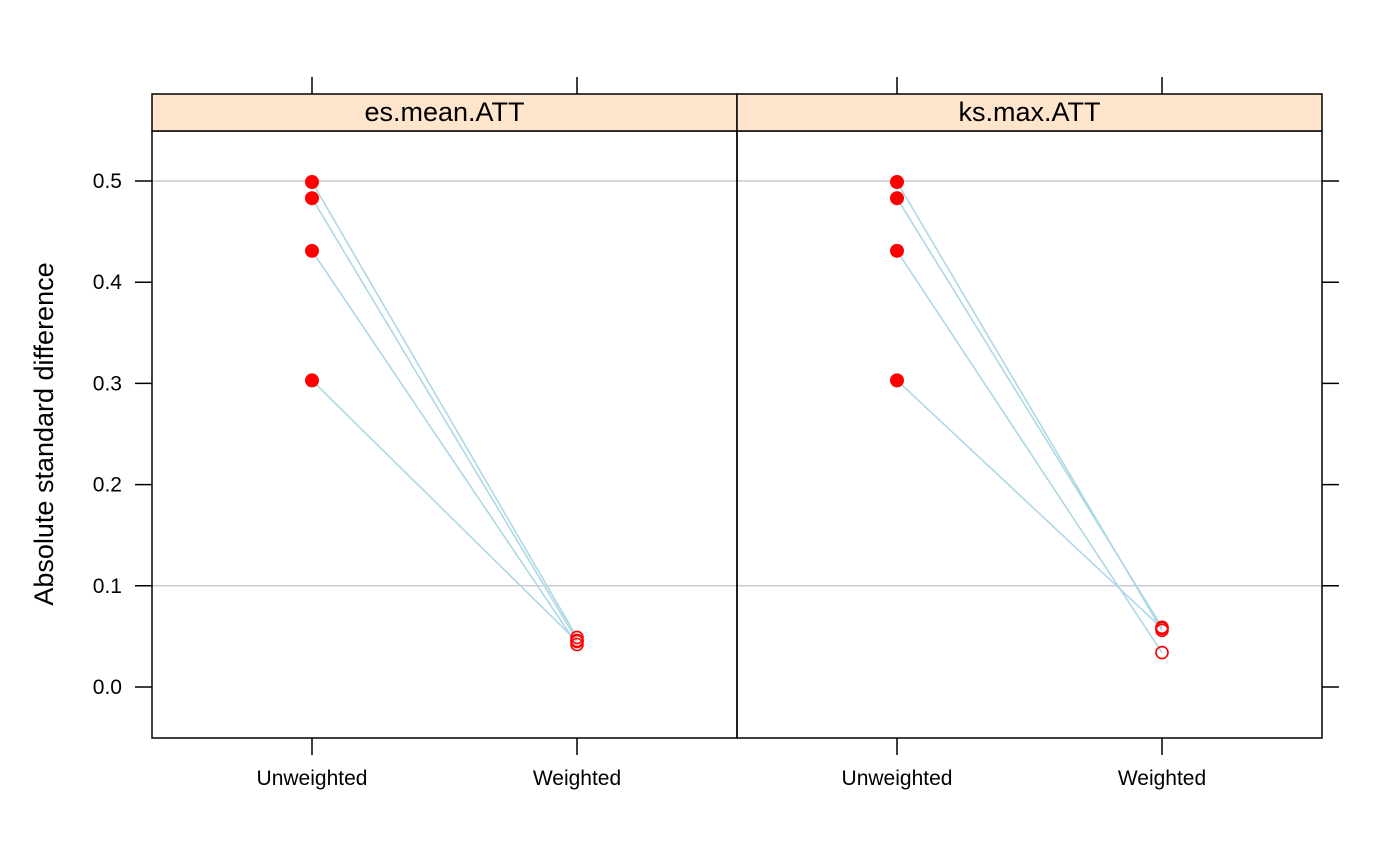 Image resolution: width=1400 pixels, height=865 pixels. I want to click on panel-title: ks.max.ATT, so click(1029, 112).